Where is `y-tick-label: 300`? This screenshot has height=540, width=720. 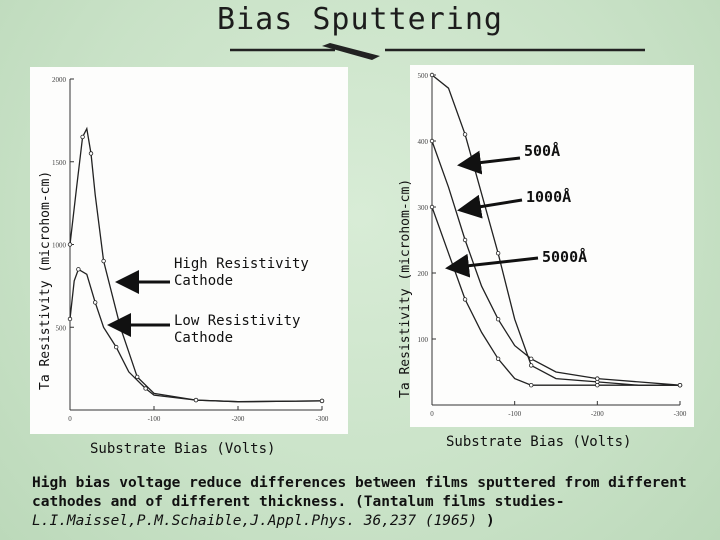 y-tick-label: 300 is located at coordinates (423, 208).